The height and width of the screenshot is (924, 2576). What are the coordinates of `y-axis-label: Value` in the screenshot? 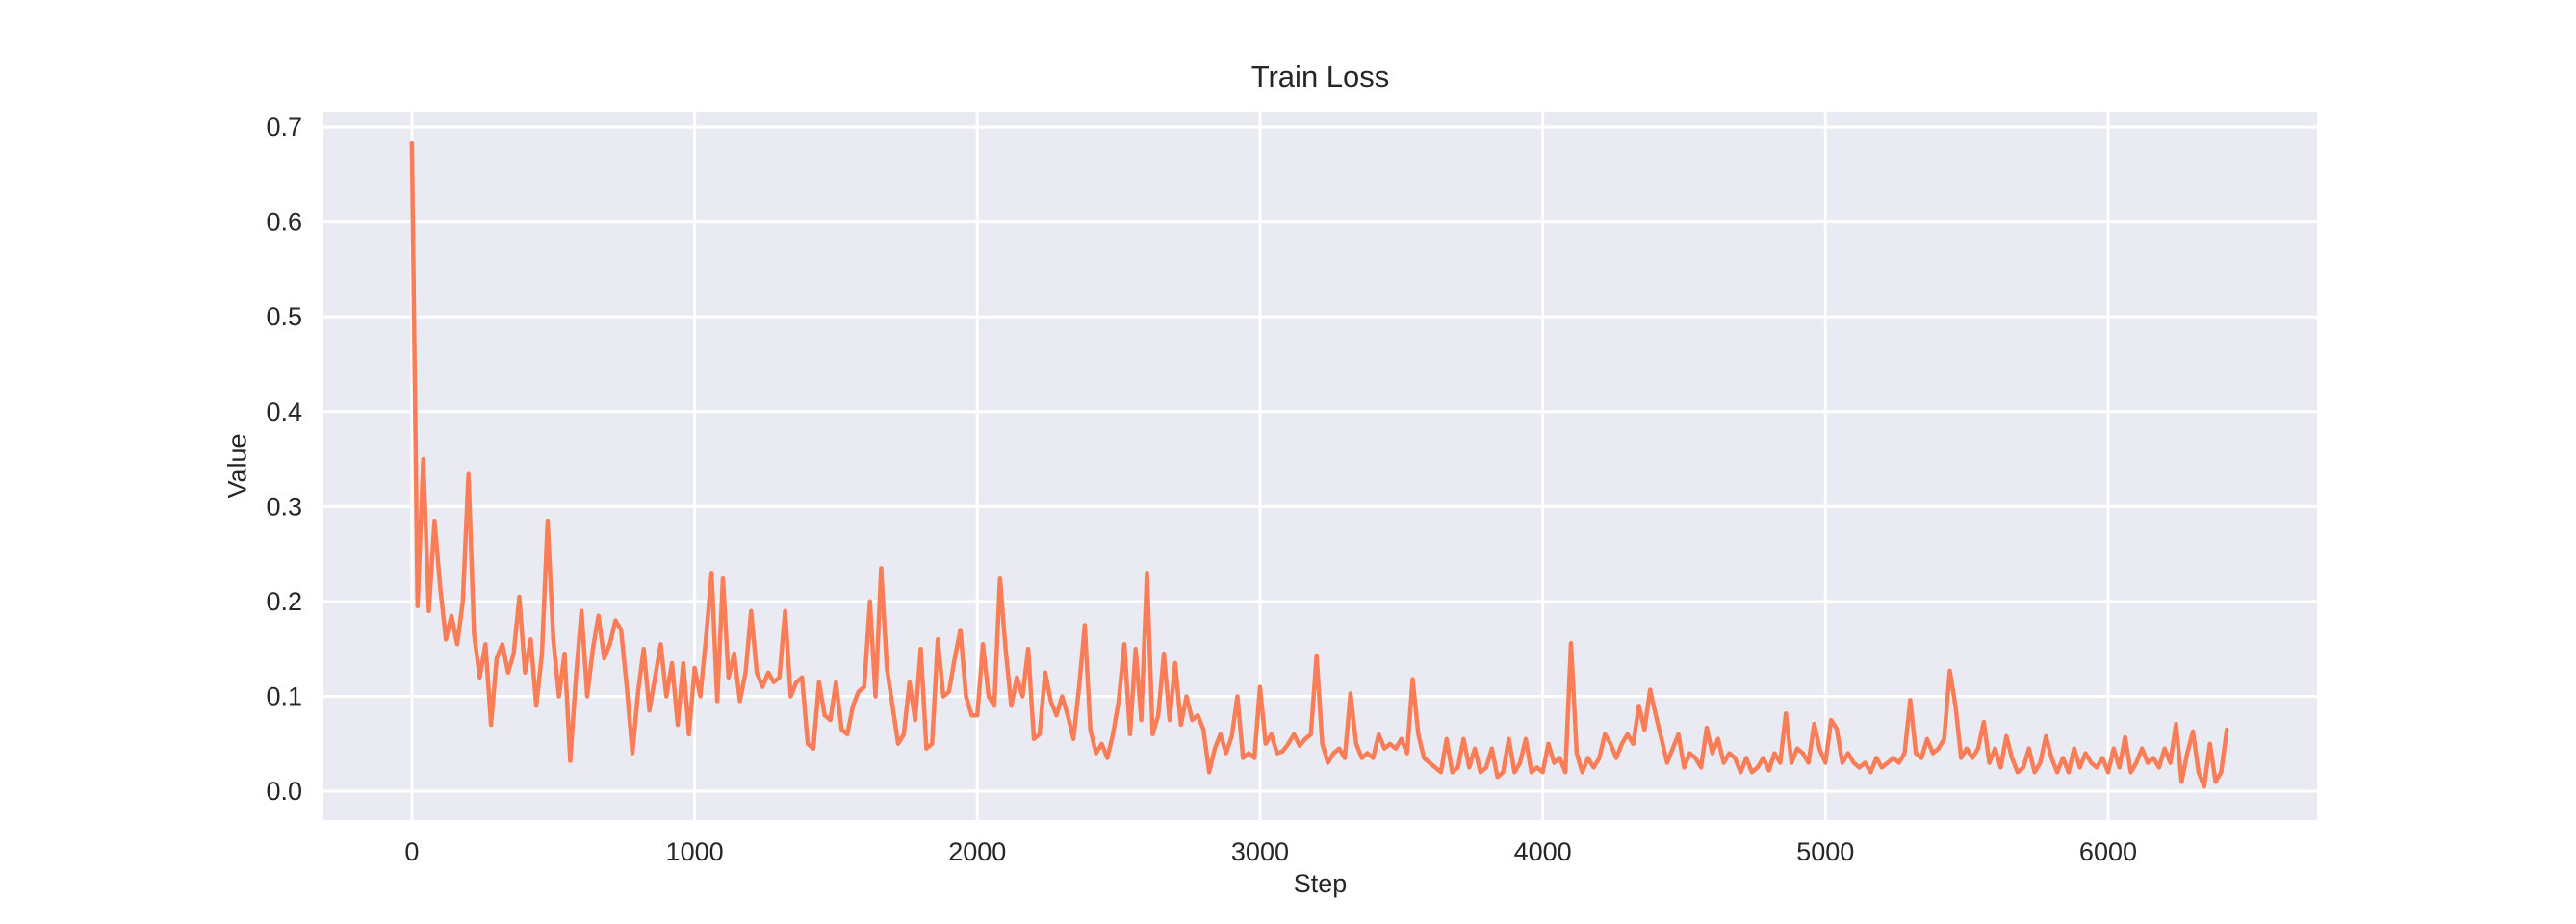 It's located at (237, 466).